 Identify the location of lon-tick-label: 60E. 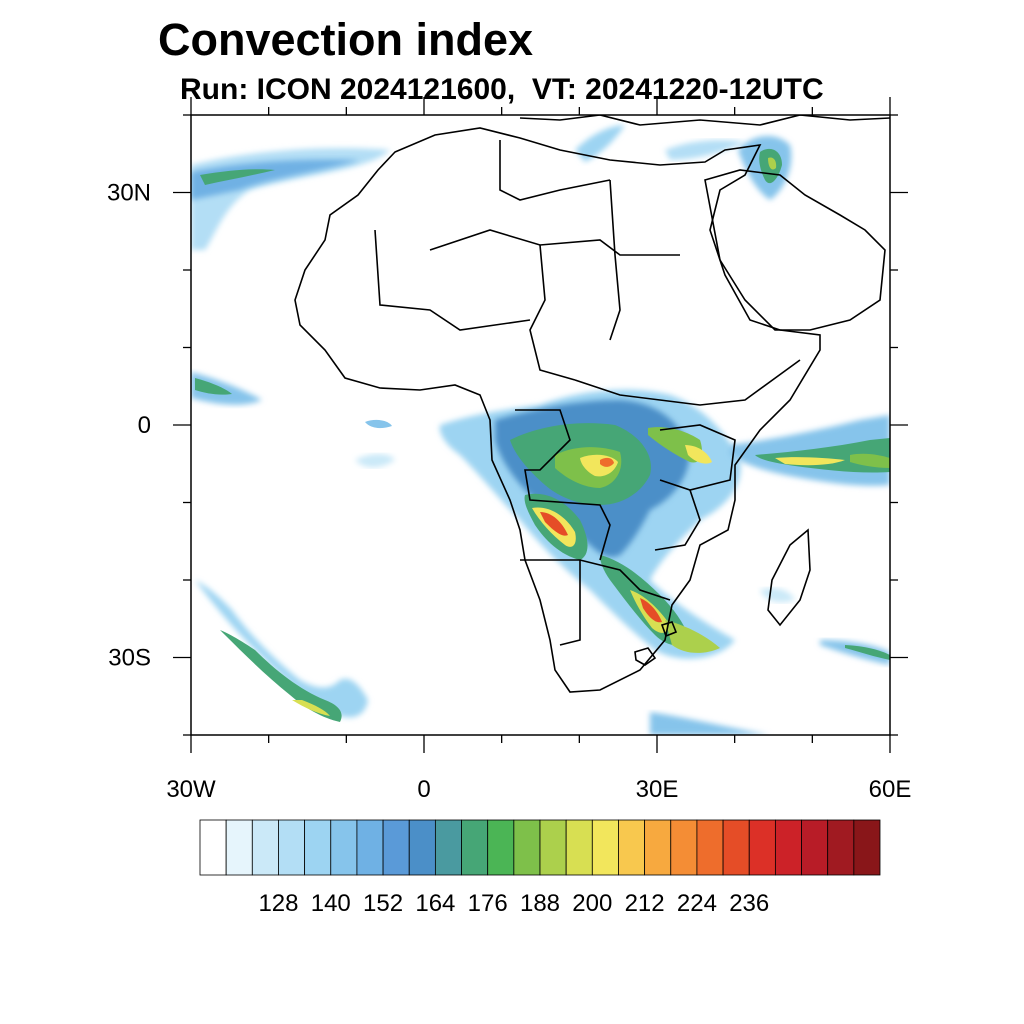
(890, 789).